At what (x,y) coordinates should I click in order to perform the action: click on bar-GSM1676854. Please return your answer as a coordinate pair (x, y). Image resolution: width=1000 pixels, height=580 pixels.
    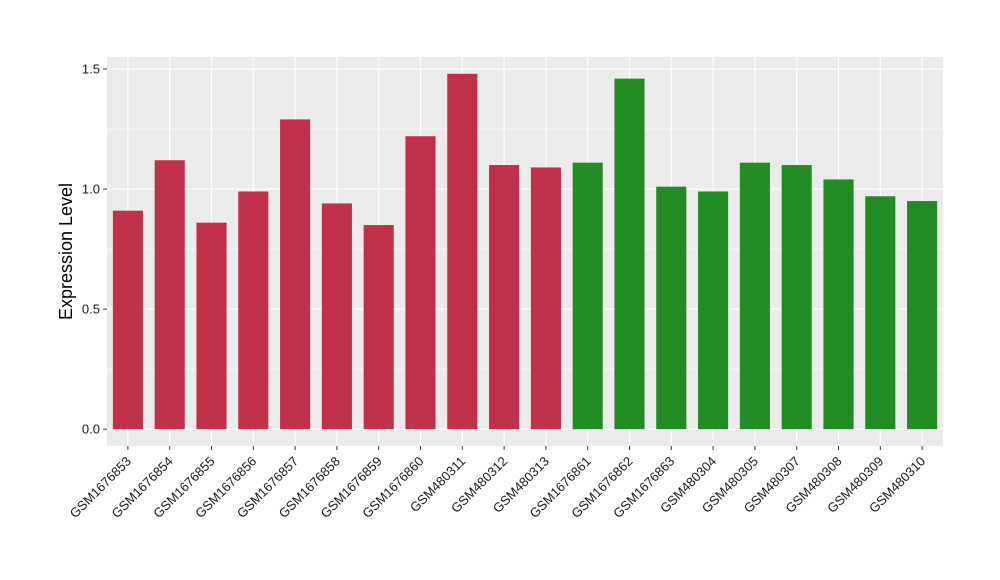
    Looking at the image, I should click on (169, 295).